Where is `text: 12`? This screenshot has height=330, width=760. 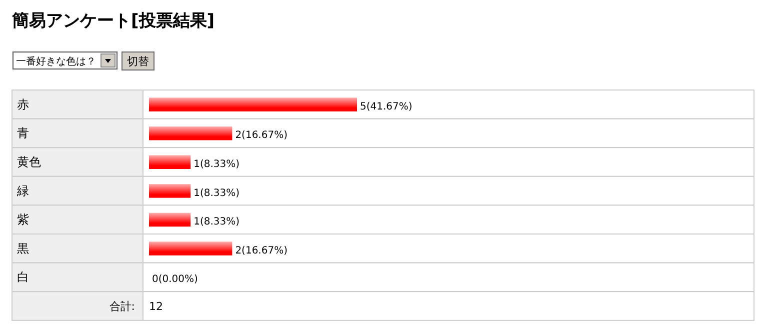
text: 12 is located at coordinates (156, 306).